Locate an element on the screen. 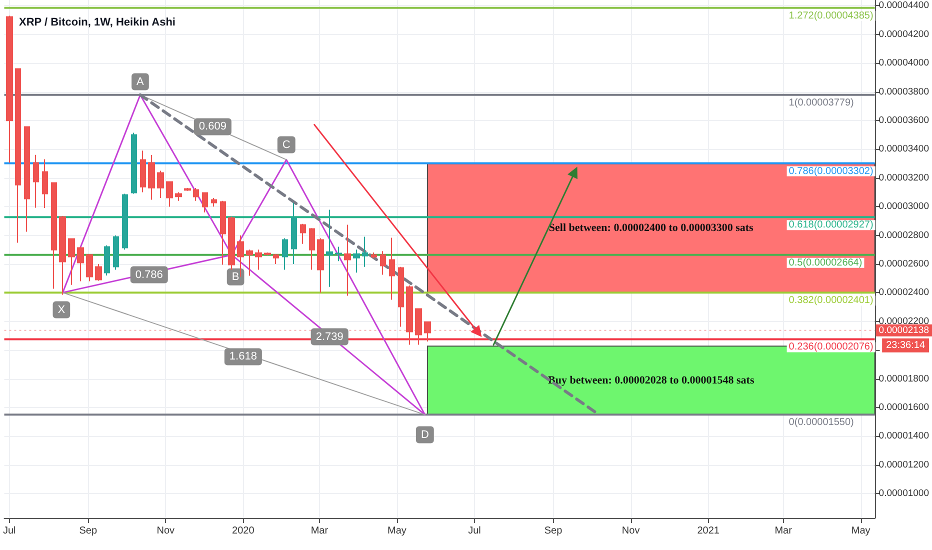 This screenshot has height=550, width=932. annotation: 1.618 is located at coordinates (243, 356).